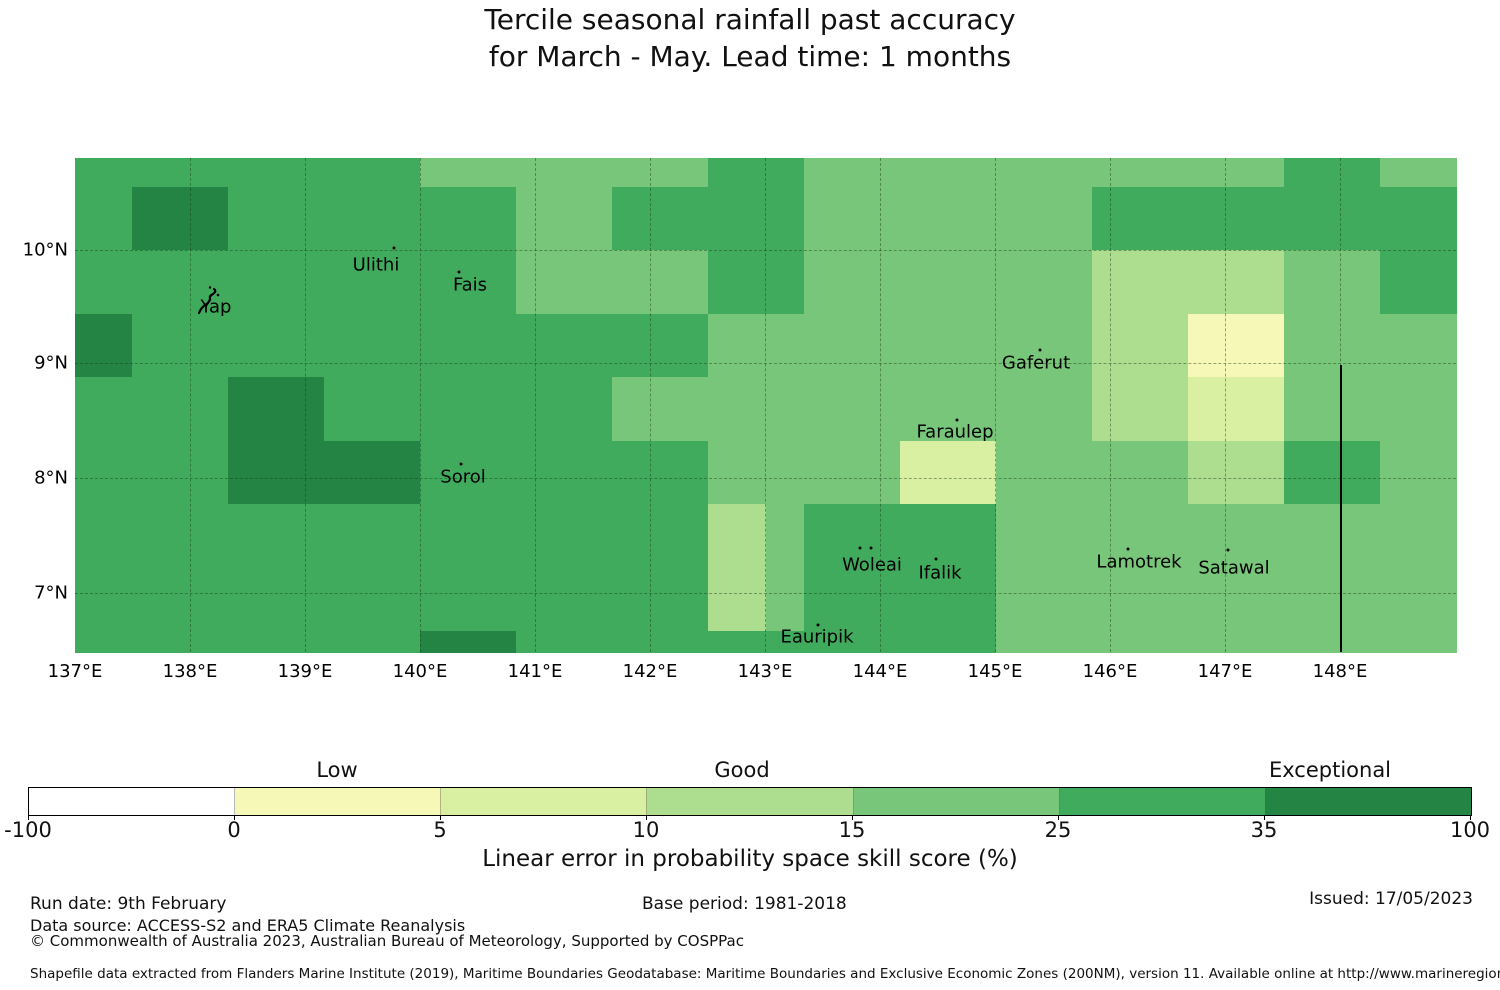 This screenshot has height=990, width=1500. What do you see at coordinates (817, 637) in the screenshot?
I see `island-label-eauripik: Eauripik` at bounding box center [817, 637].